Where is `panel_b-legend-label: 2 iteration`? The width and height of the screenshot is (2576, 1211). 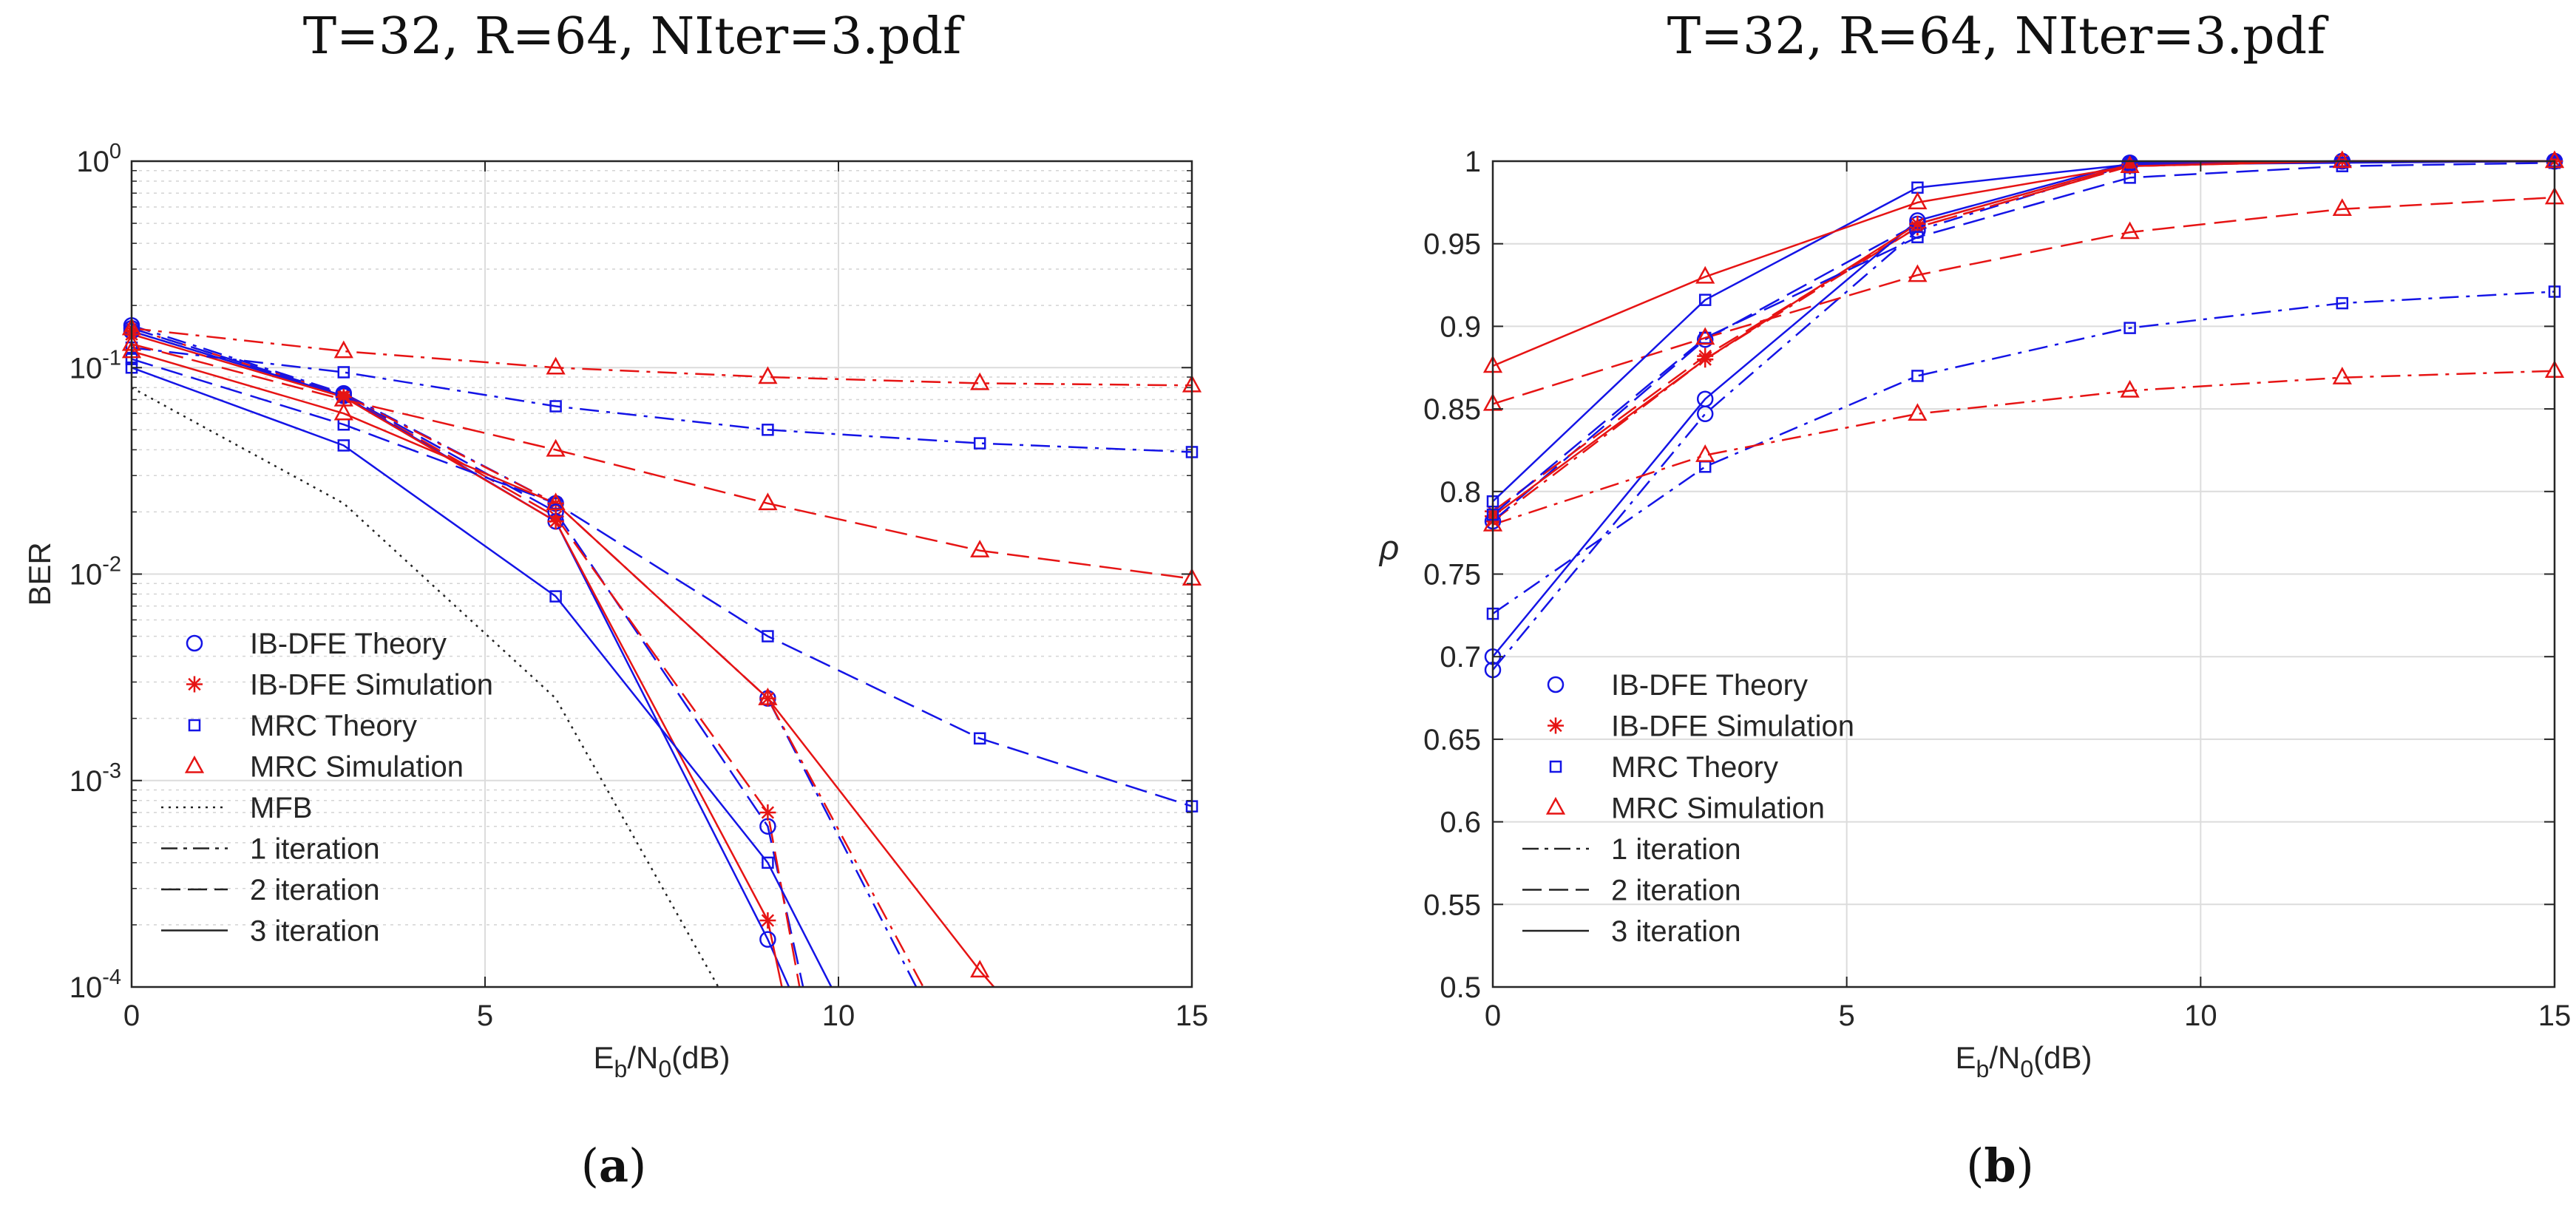 panel_b-legend-label: 2 iteration is located at coordinates (1676, 891).